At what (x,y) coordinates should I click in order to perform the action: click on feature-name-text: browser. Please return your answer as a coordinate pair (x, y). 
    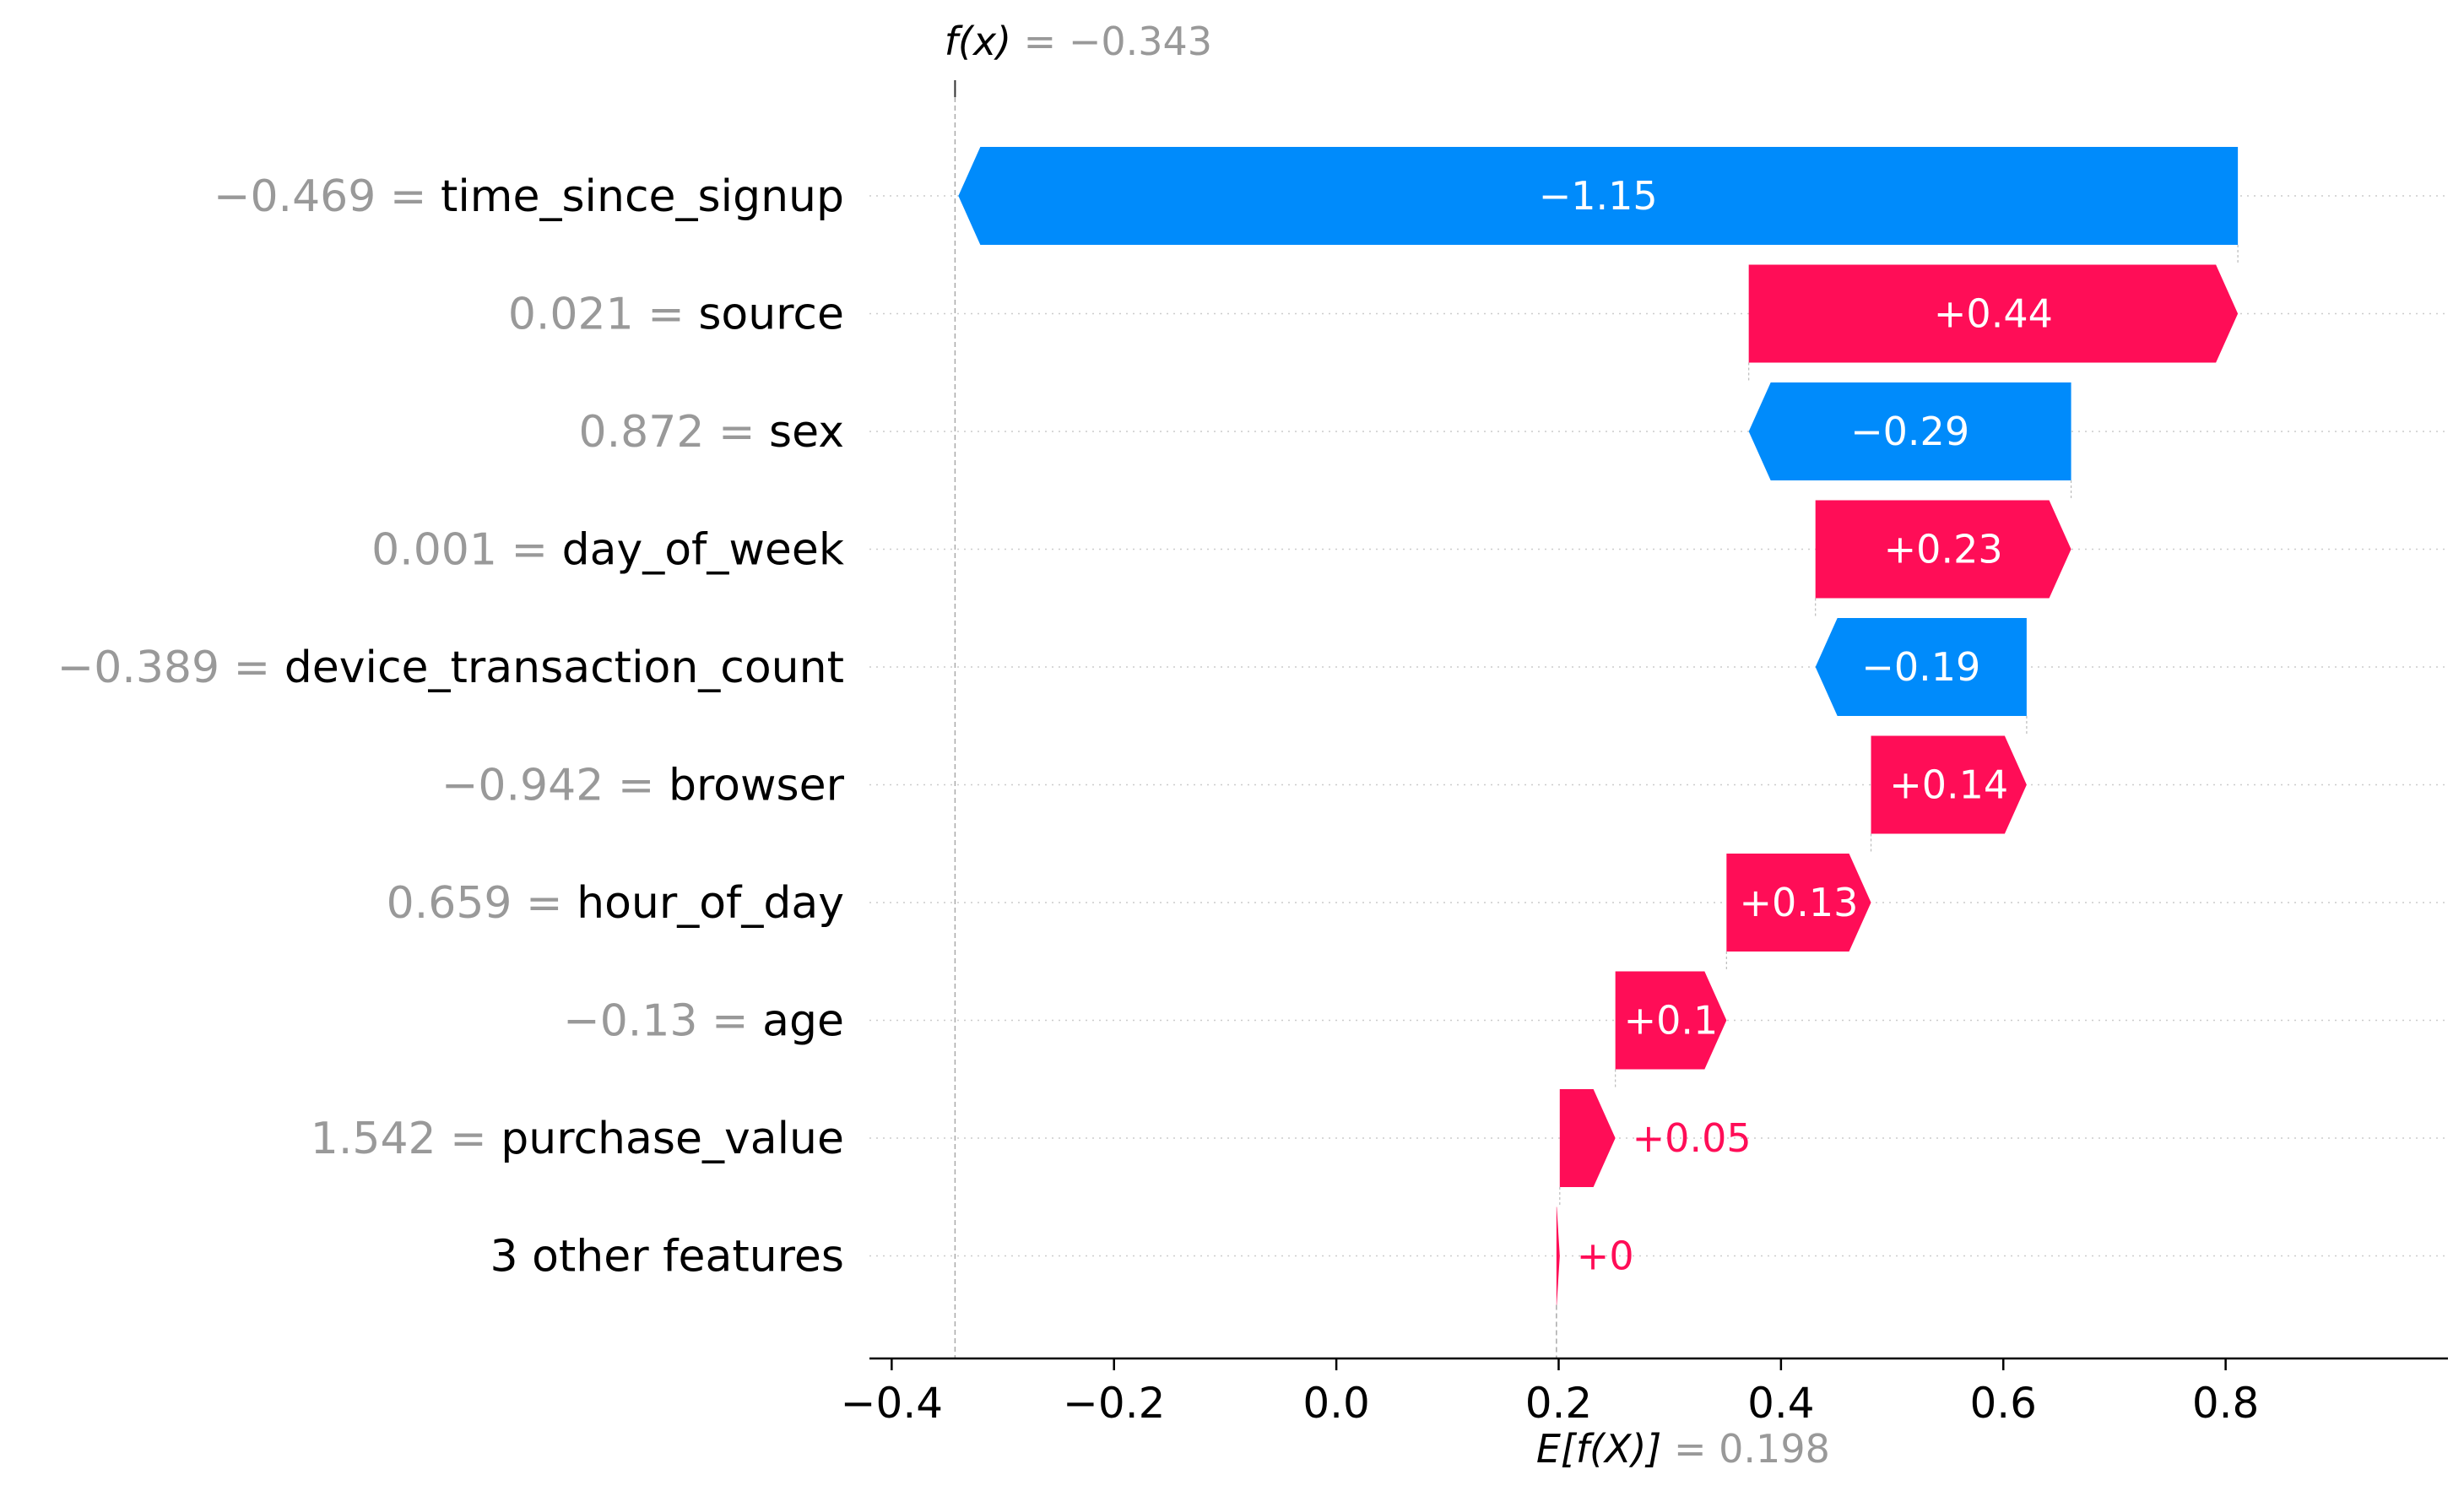
    Looking at the image, I should click on (757, 786).